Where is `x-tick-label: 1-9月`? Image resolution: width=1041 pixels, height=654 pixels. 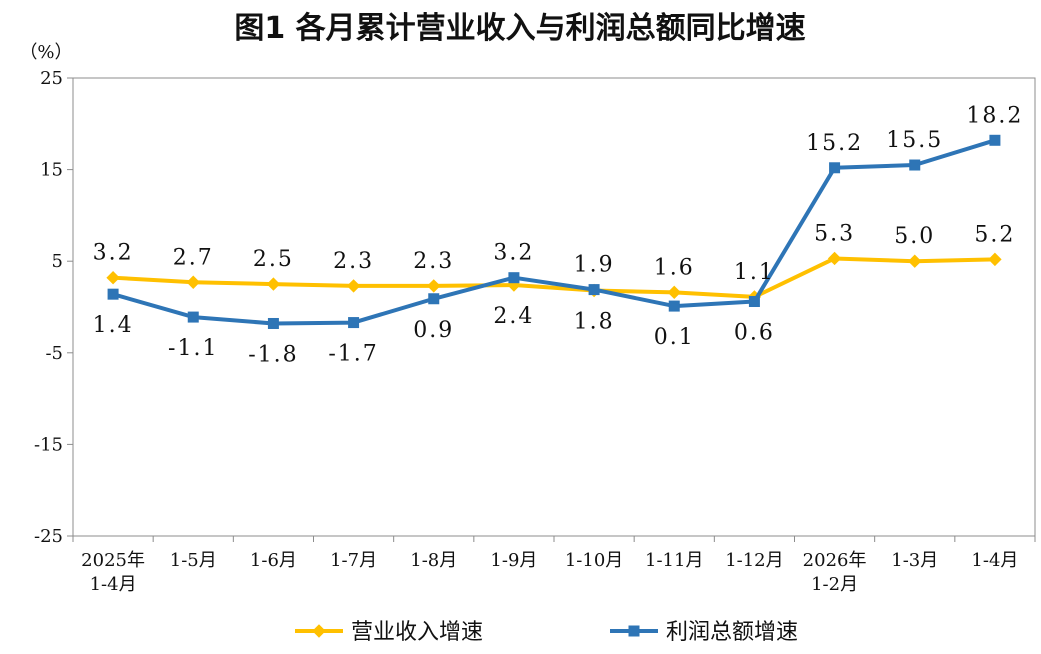
x-tick-label: 1-9月 is located at coordinates (513, 560).